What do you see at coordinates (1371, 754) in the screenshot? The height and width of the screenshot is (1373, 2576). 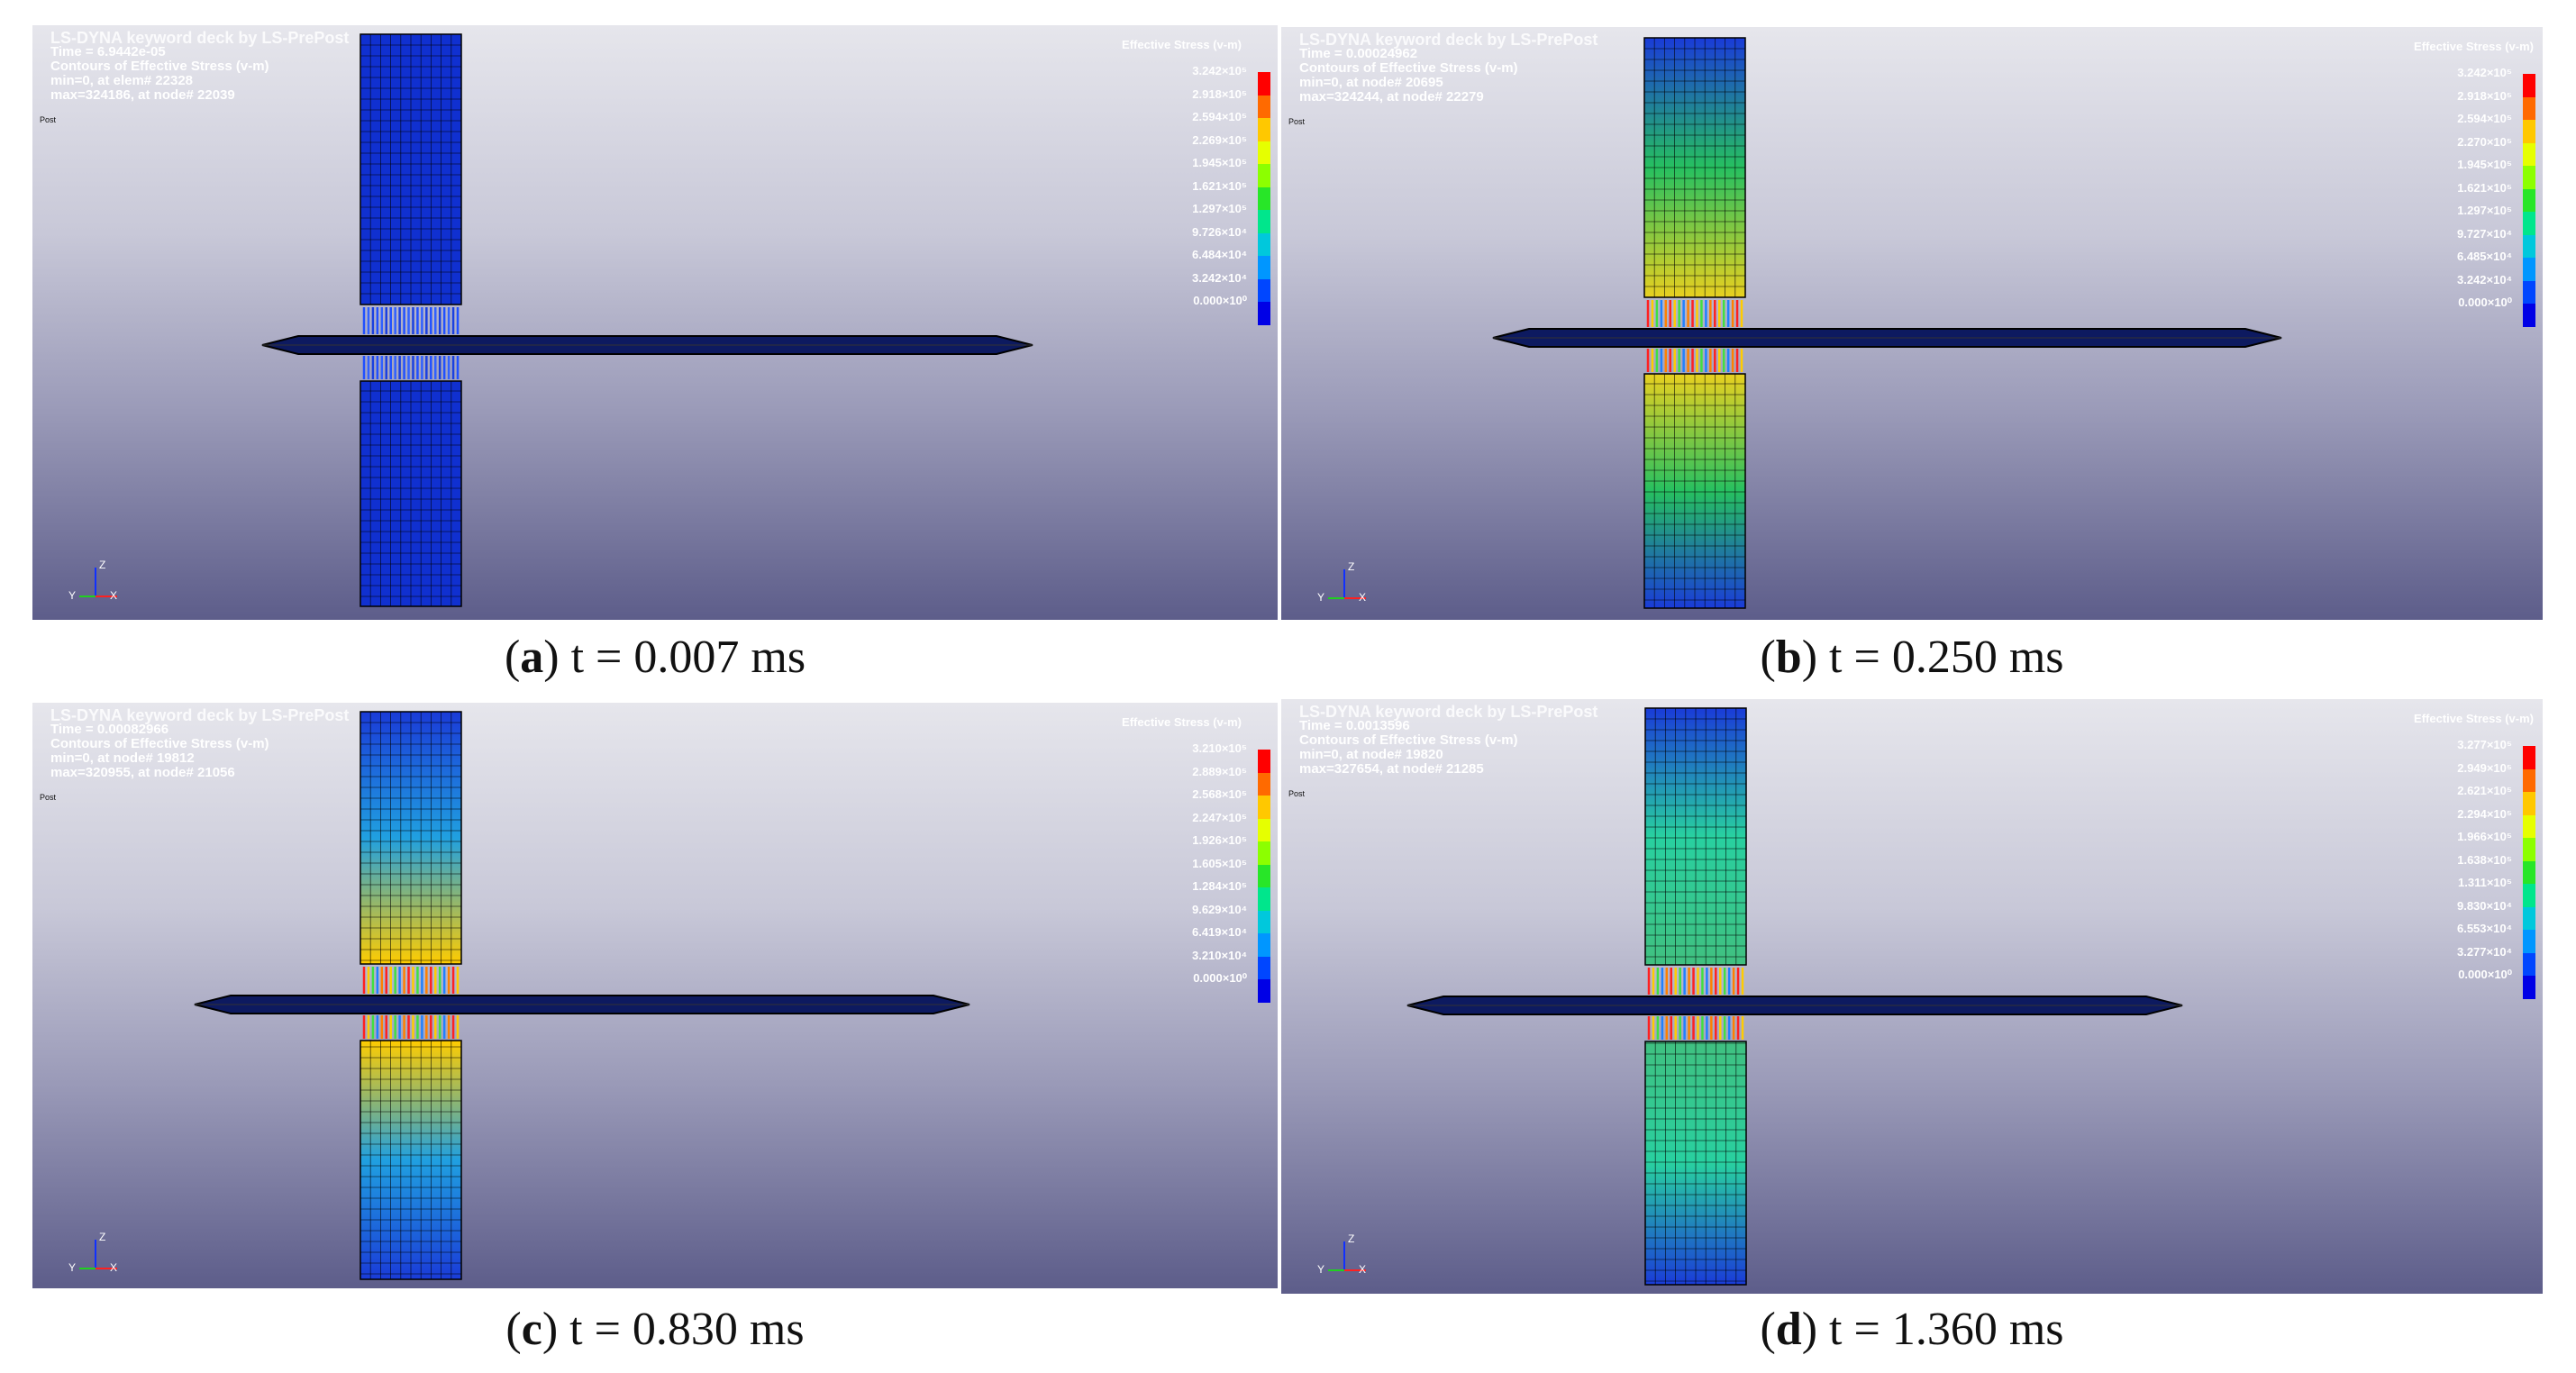 I see `info-min: min=0, at node# 19820` at bounding box center [1371, 754].